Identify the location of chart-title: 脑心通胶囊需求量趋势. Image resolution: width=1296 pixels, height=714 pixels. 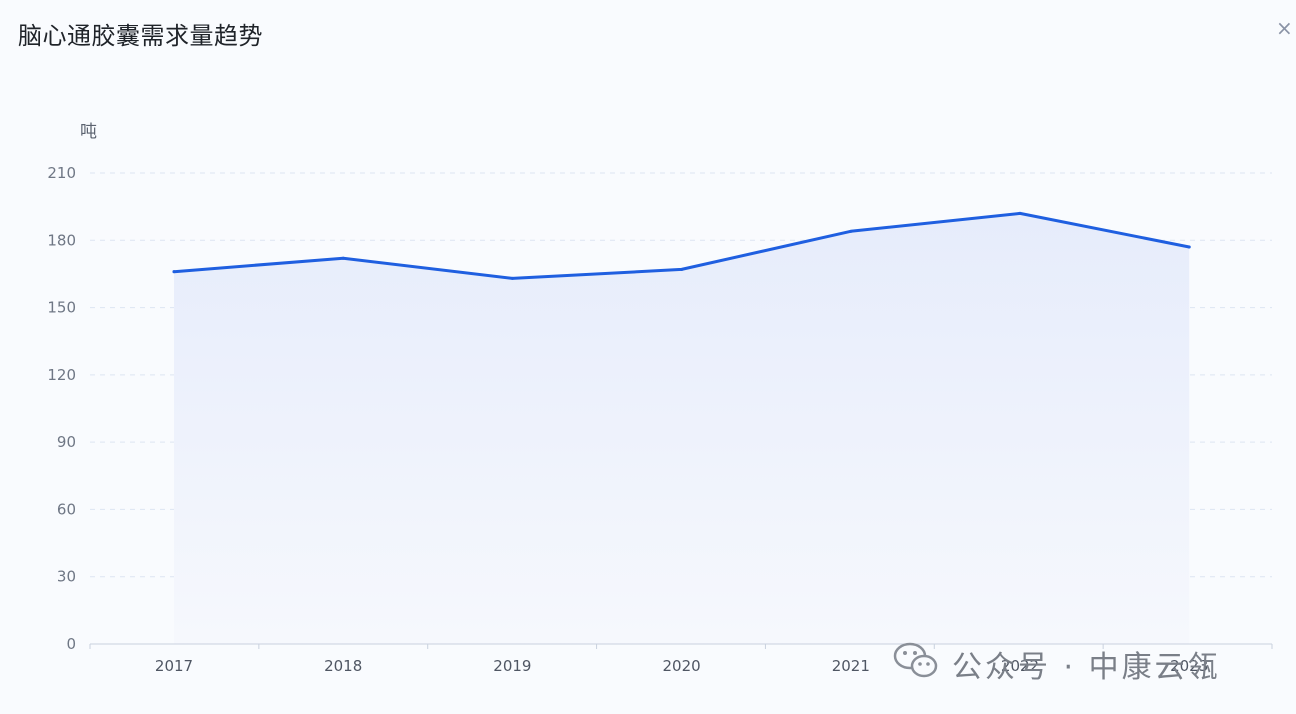
(140, 36).